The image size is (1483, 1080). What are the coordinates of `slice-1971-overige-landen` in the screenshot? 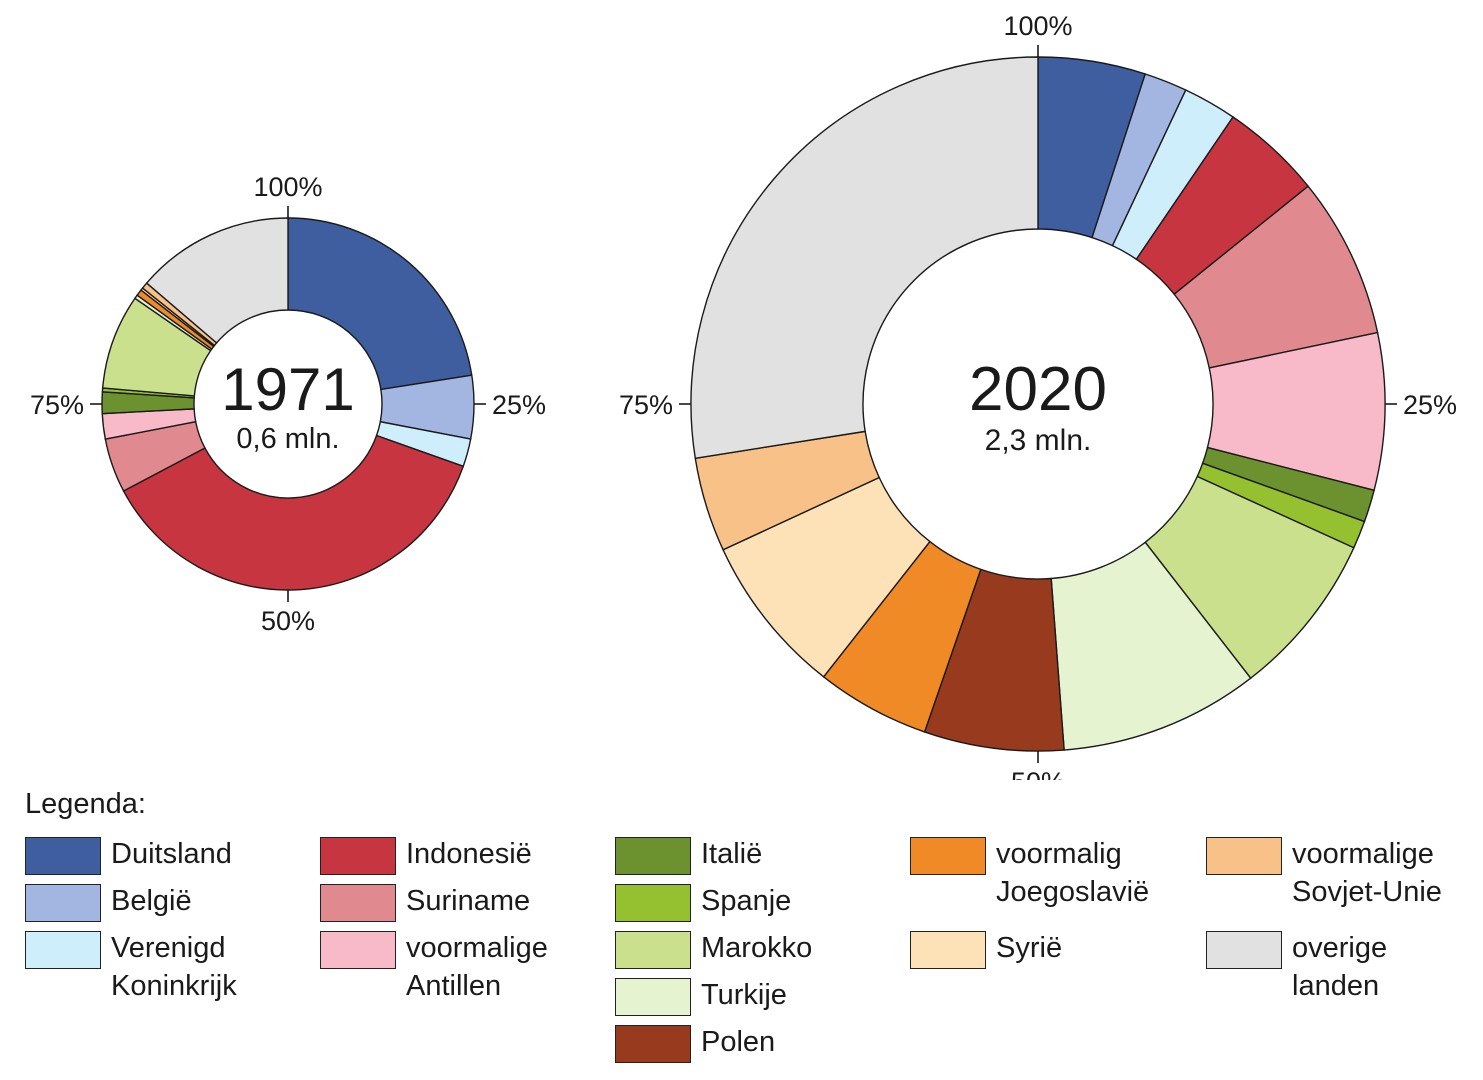 It's located at (217, 280).